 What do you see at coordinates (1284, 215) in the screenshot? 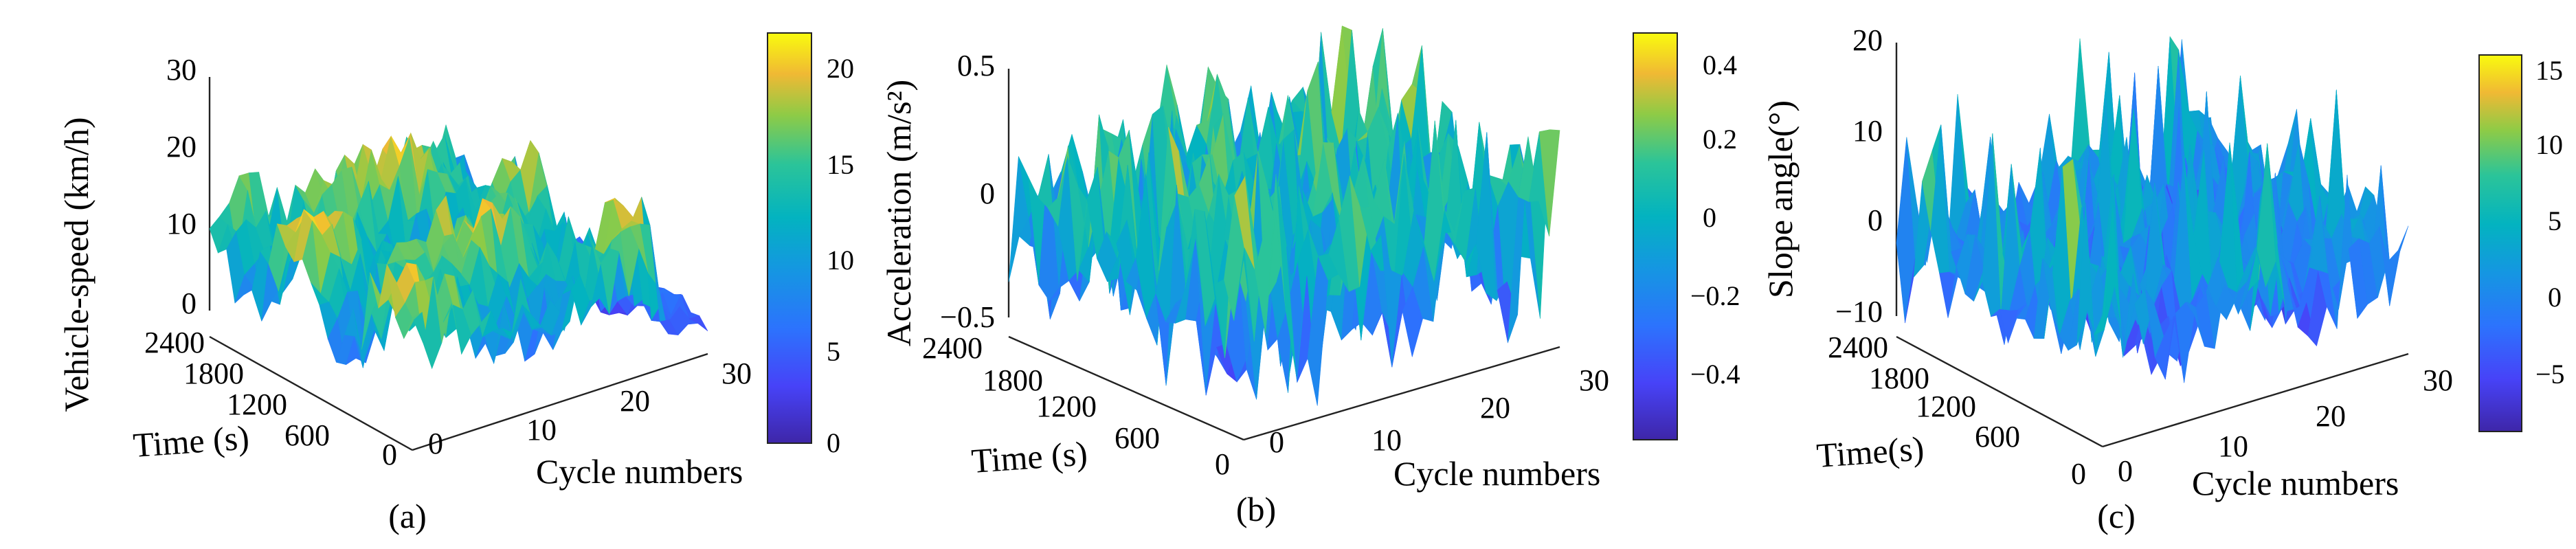
I see `panel-b-surface` at bounding box center [1284, 215].